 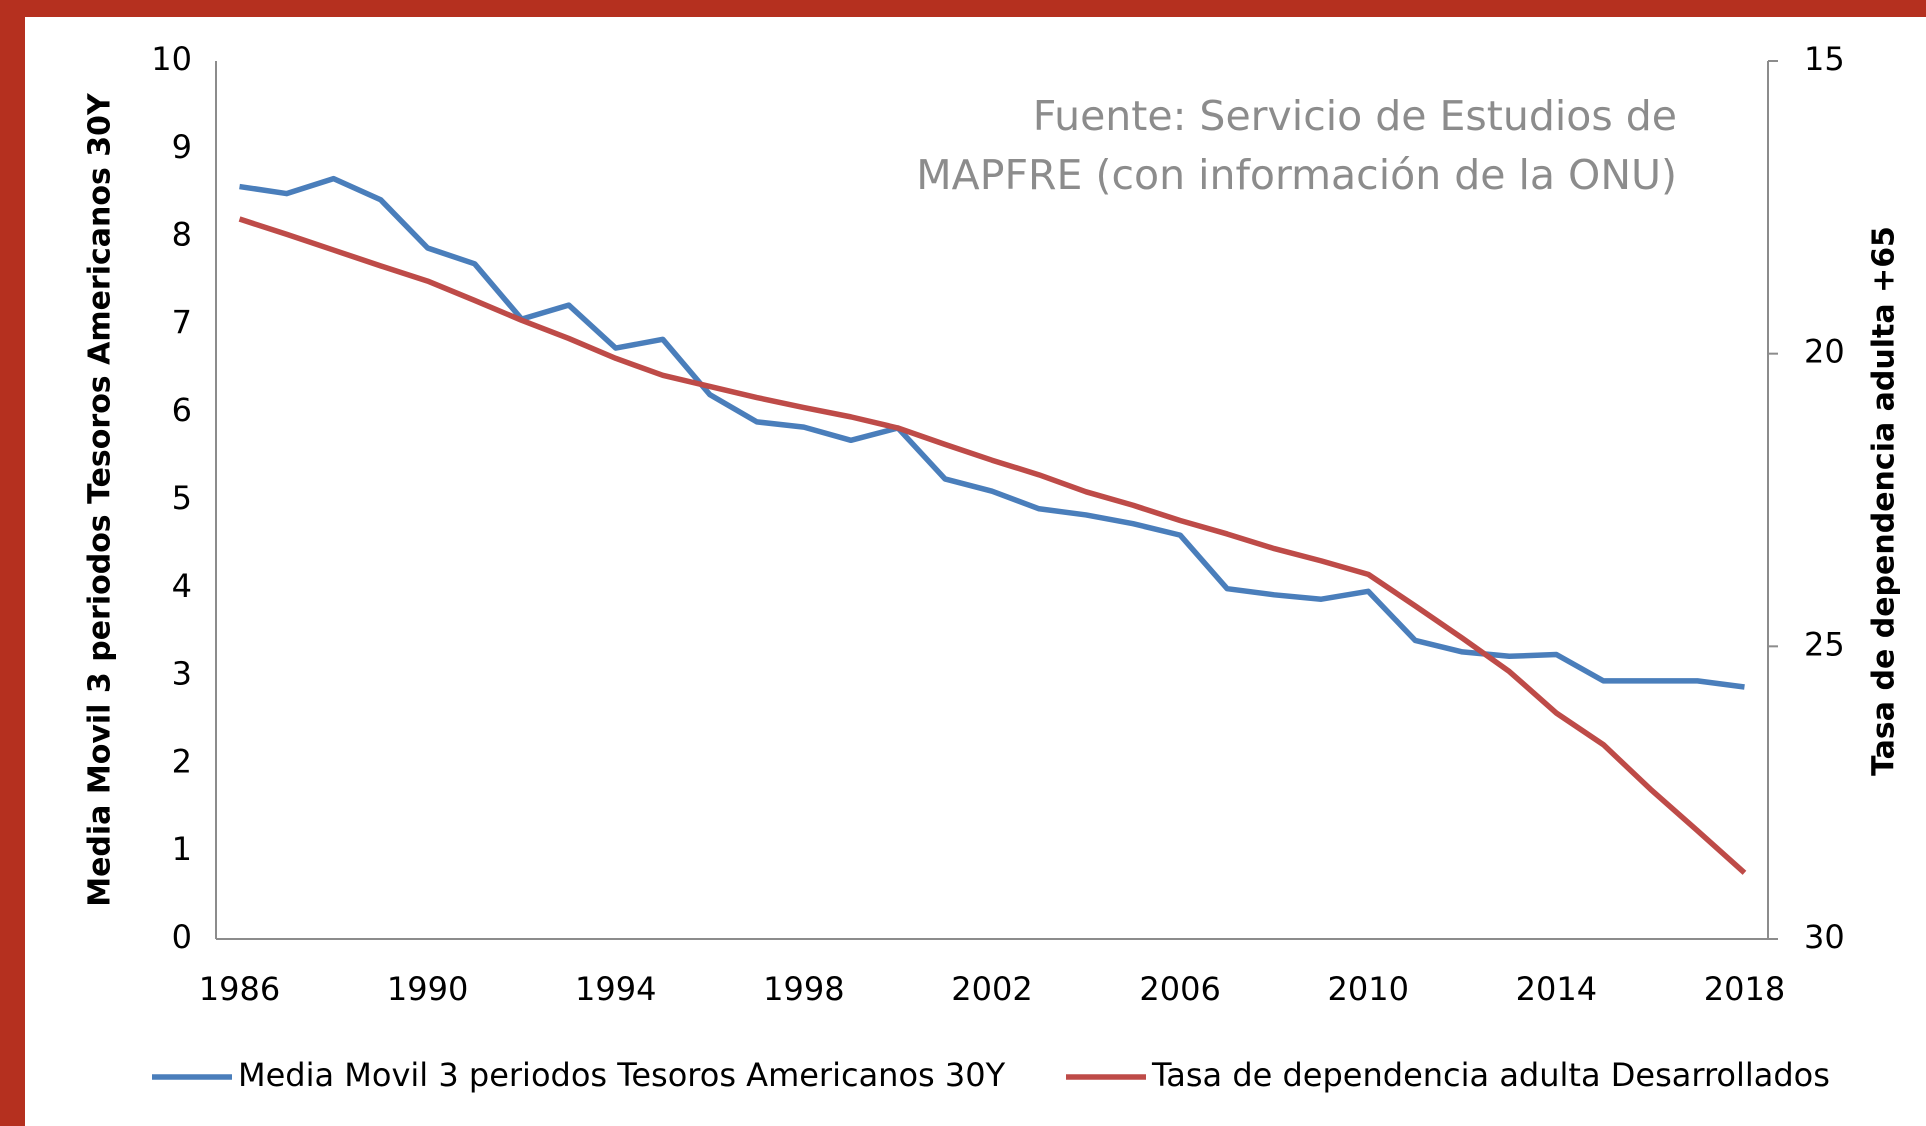 What do you see at coordinates (182, 586) in the screenshot?
I see `y-tick-label: 4` at bounding box center [182, 586].